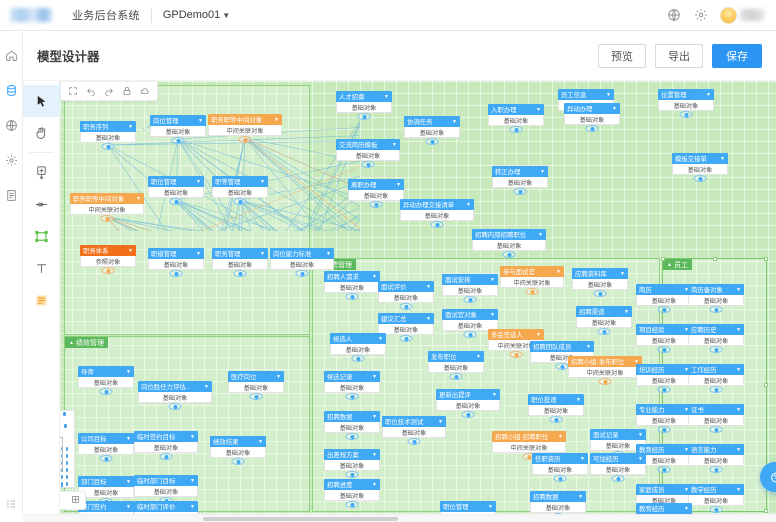  Describe the element at coordinates (716, 378) in the screenshot. I see `model-node: 工作经历 ▼ 基础对象` at that location.